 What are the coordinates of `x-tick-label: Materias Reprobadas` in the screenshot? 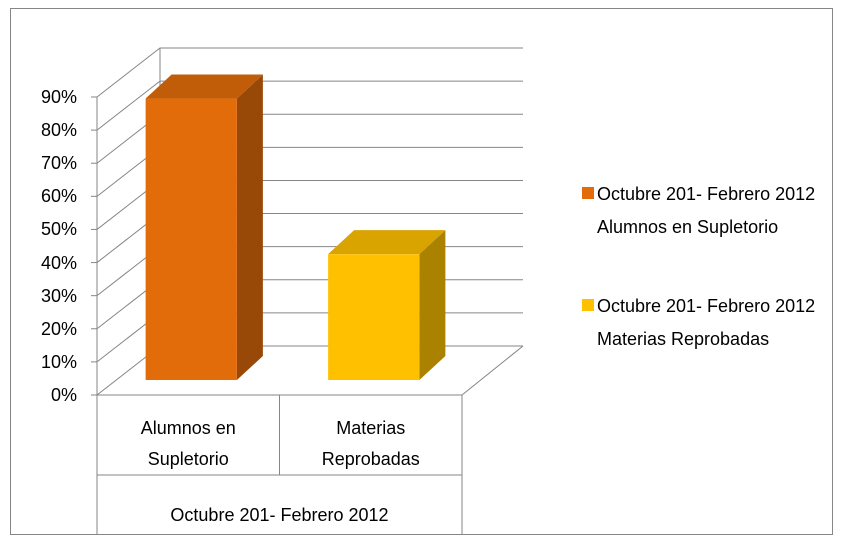 It's located at (370, 443).